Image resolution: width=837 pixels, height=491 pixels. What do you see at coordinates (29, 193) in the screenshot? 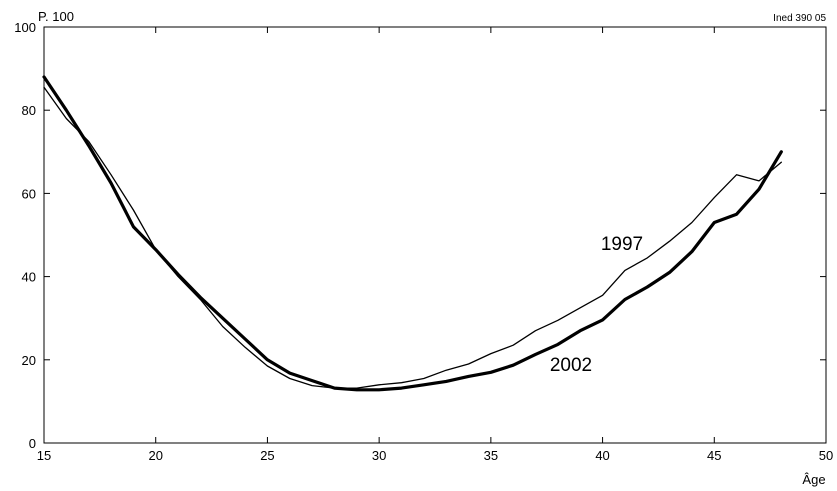
I see `y-tick-label: 60` at bounding box center [29, 193].